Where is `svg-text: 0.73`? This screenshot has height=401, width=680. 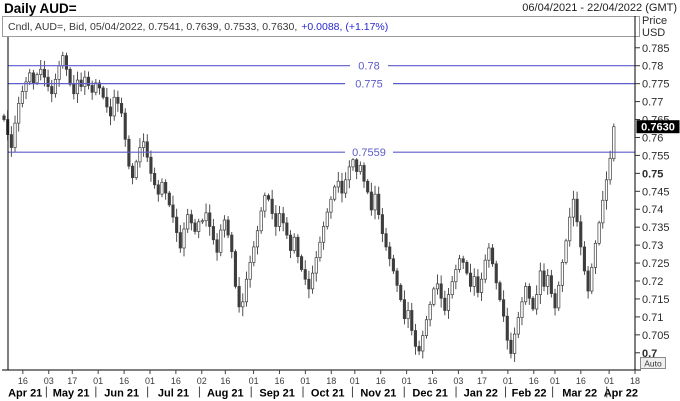
svg-text: 0.73 is located at coordinates (652, 246).